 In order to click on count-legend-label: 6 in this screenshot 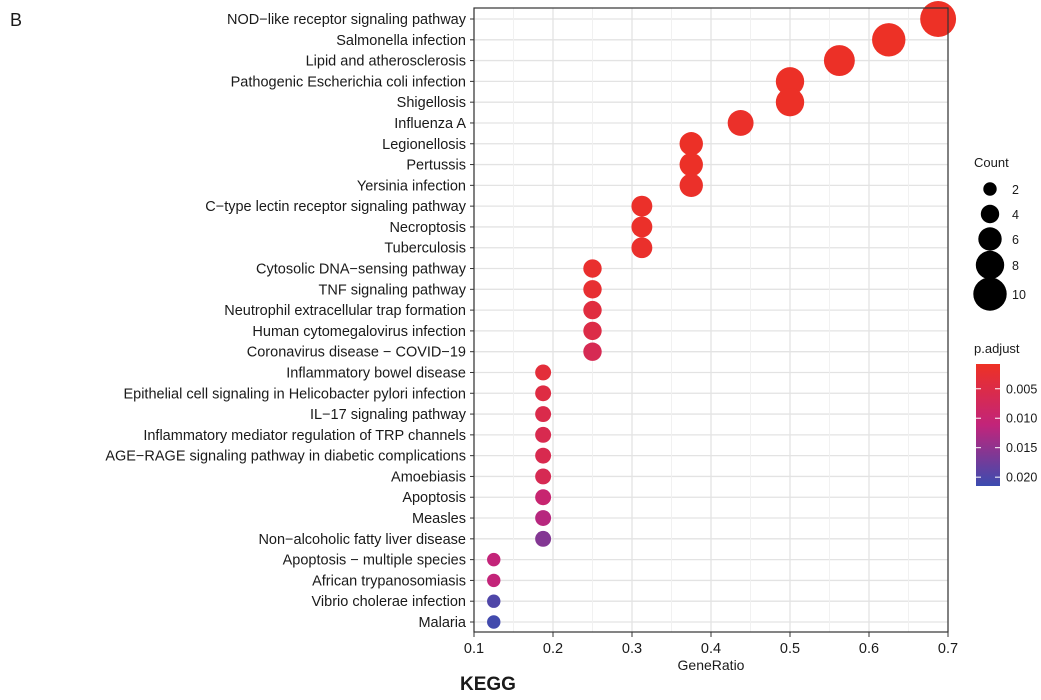, I will do `click(1015, 240)`.